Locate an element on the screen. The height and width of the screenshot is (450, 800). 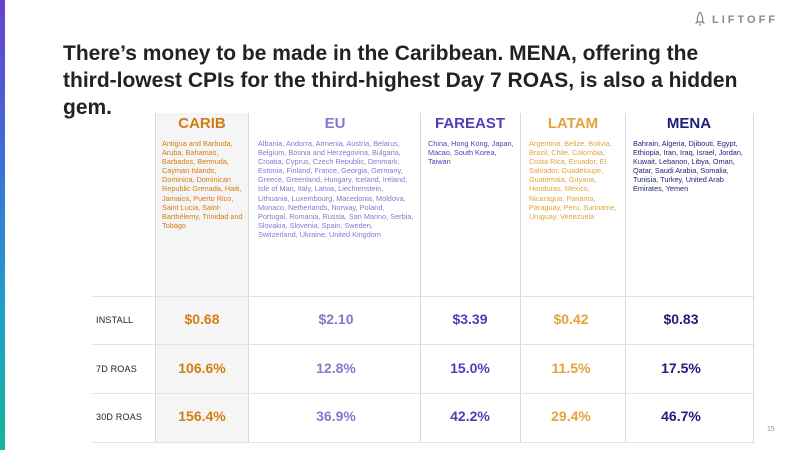
column-header: FAREAST is located at coordinates (469, 123).